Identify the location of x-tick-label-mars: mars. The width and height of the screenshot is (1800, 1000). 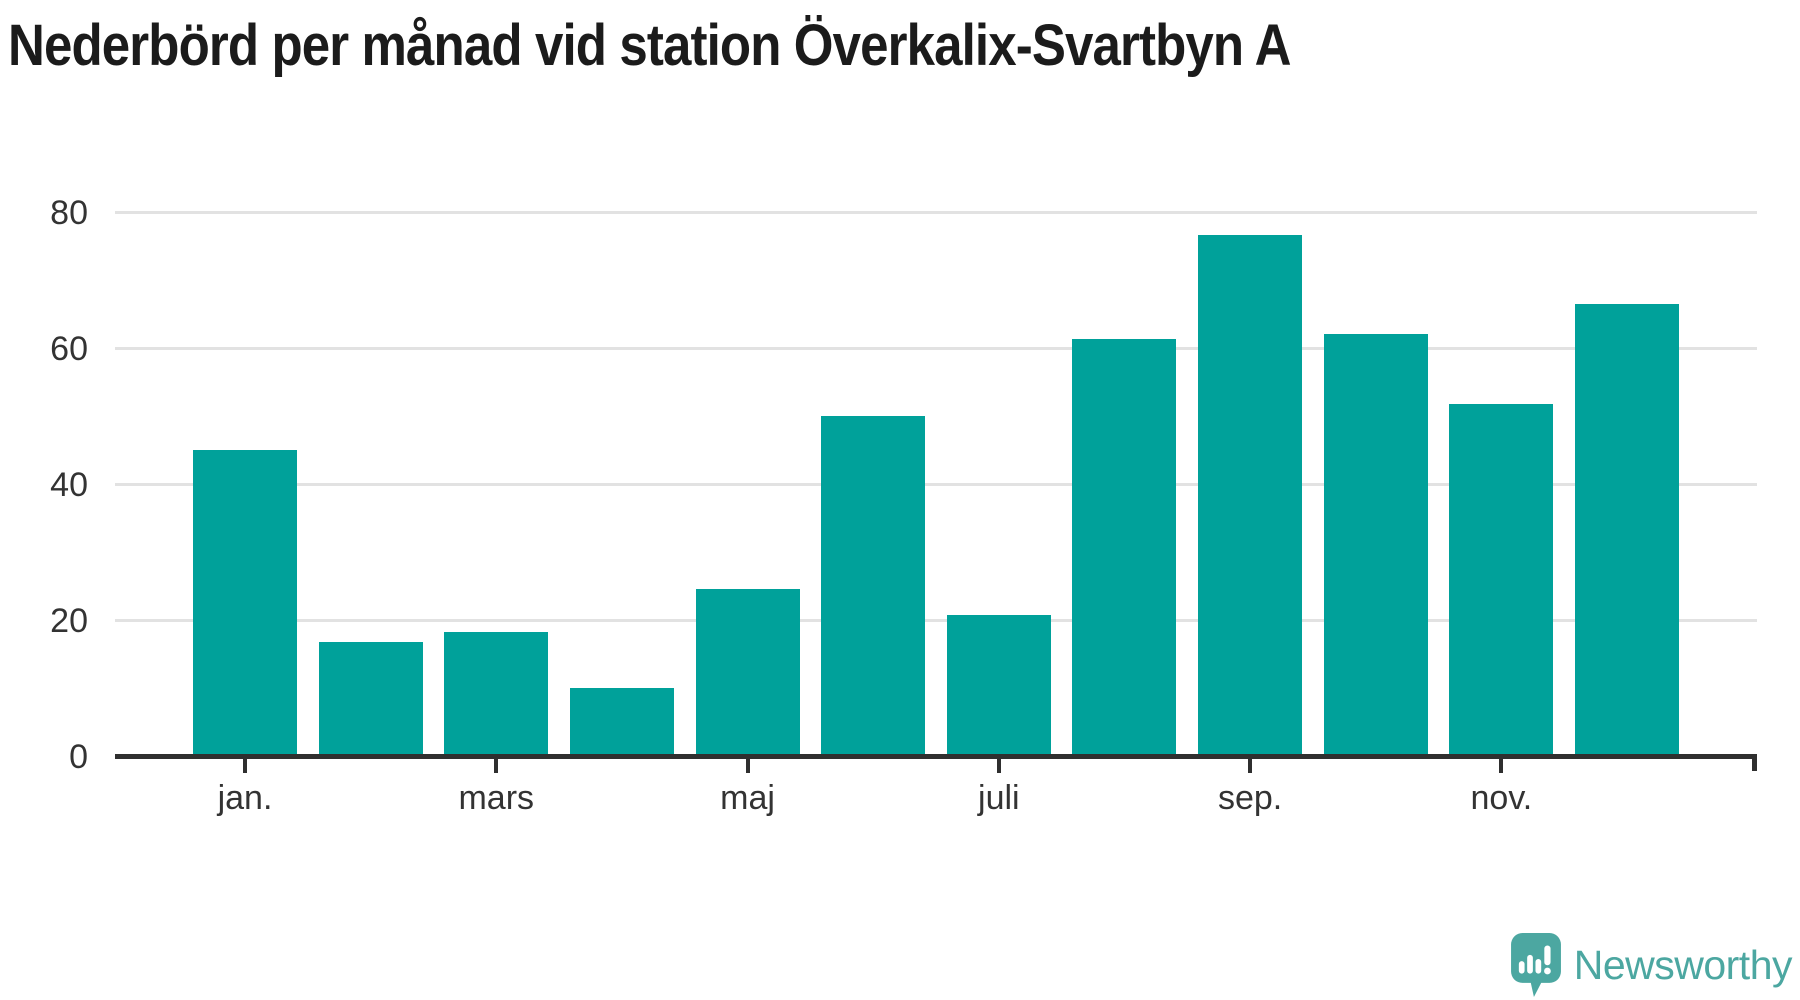
(496, 798).